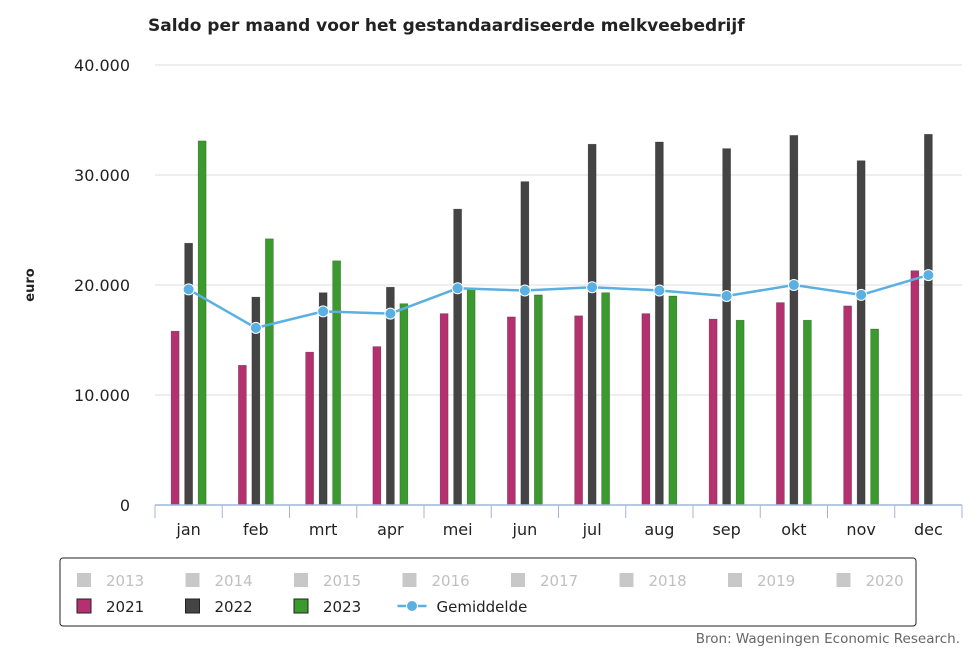 The width and height of the screenshot is (978, 652). I want to click on y-tick-label: 20.000, so click(102, 285).